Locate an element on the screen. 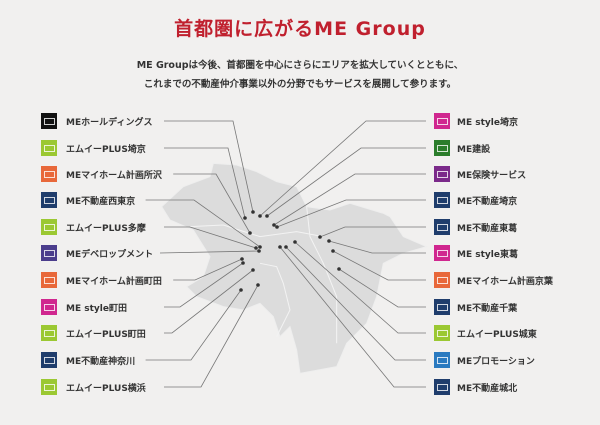 This screenshot has height=425, width=600. company-label: ME style埼京 is located at coordinates (487, 122).